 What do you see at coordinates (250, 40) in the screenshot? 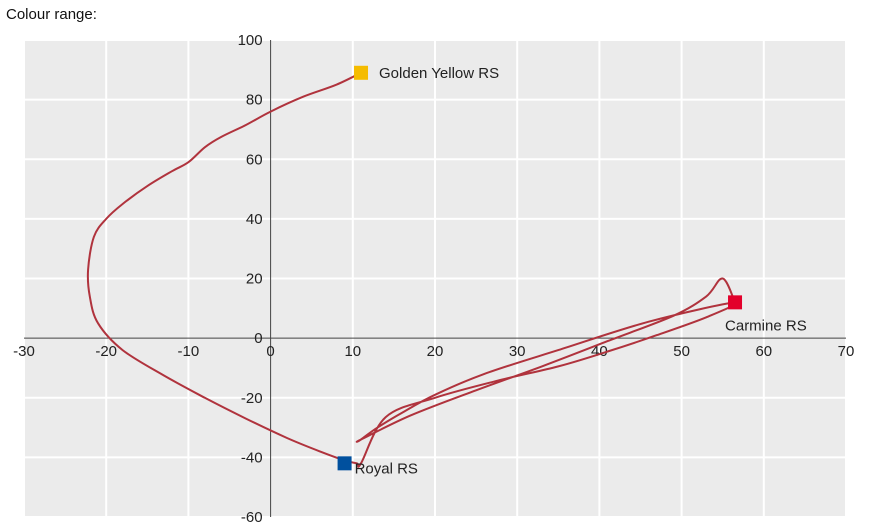
I see `y-tick-label: 100` at bounding box center [250, 40].